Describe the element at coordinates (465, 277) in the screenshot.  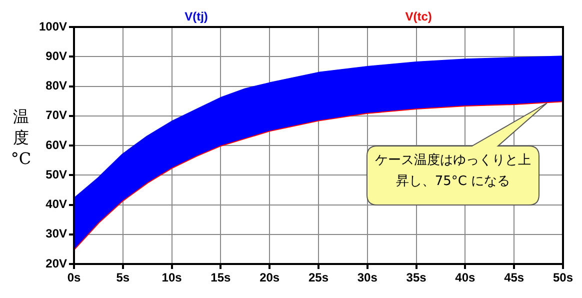
I see `x-tick-label: 40s` at that location.